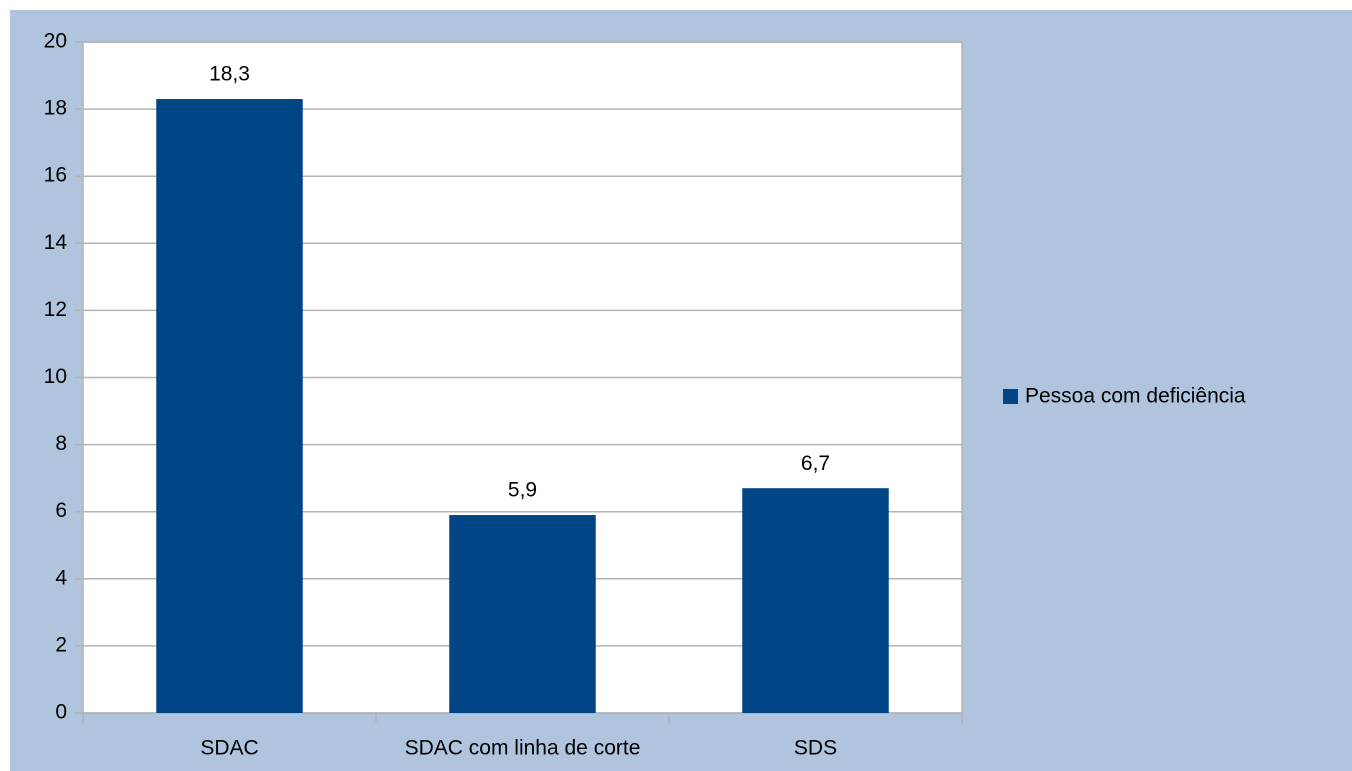 Image resolution: width=1352 pixels, height=771 pixels. What do you see at coordinates (815, 463) in the screenshot?
I see `data-label: 6,7` at bounding box center [815, 463].